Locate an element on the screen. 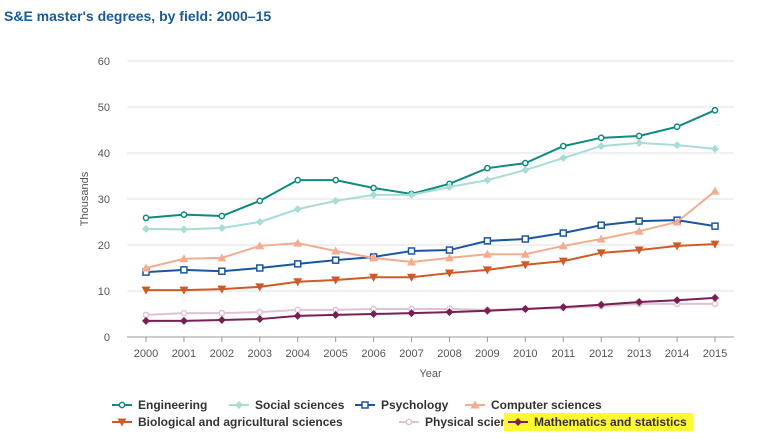  legend-item: Psychology is located at coordinates (401, 405).